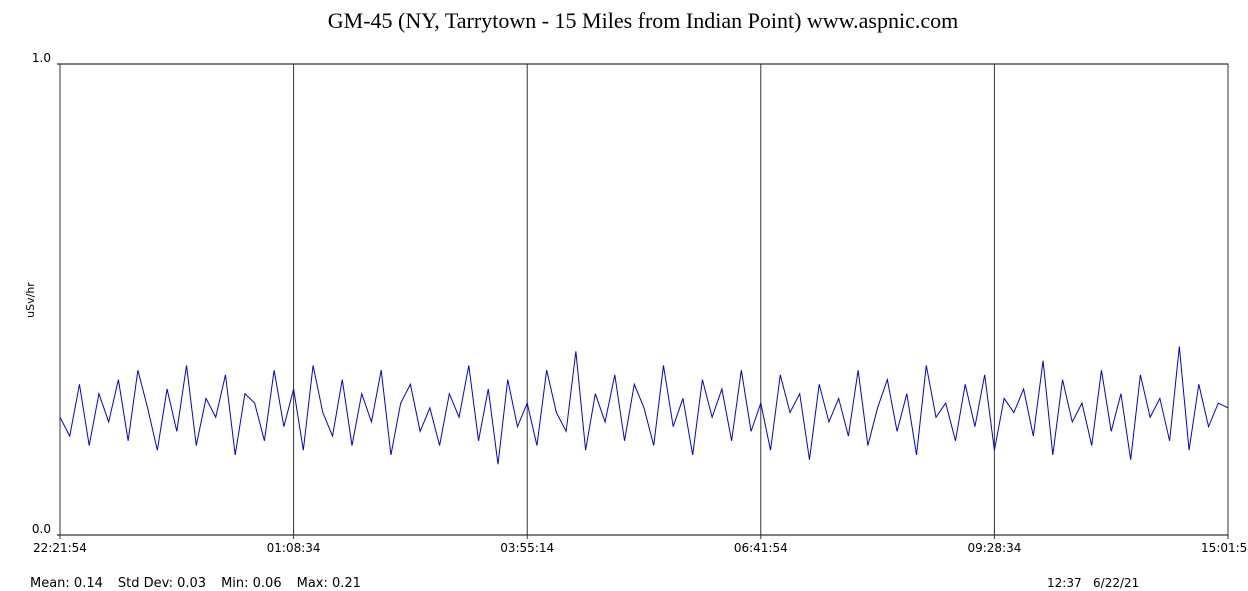 Image resolution: width=1248 pixels, height=591 pixels. Describe the element at coordinates (251, 583) in the screenshot. I see `summary-stat: Min: 0.06` at that location.